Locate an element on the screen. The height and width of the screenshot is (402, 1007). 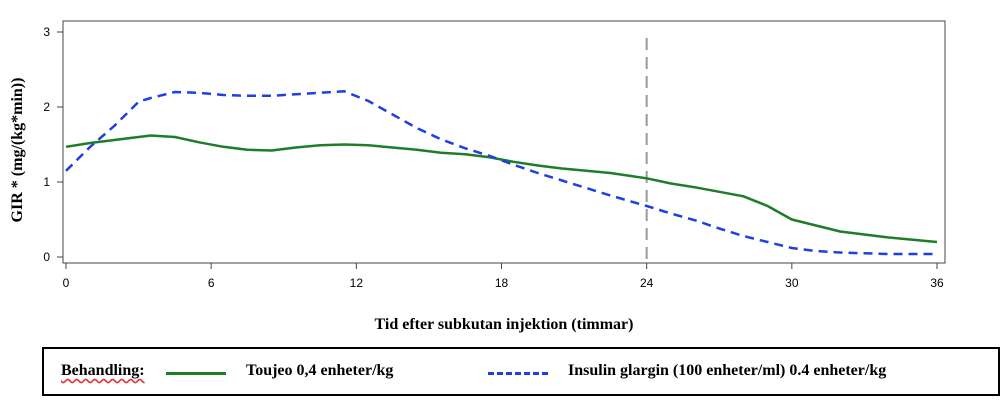
y-axis-title: GIR * (mg/(kg*min)) is located at coordinates (17, 150).